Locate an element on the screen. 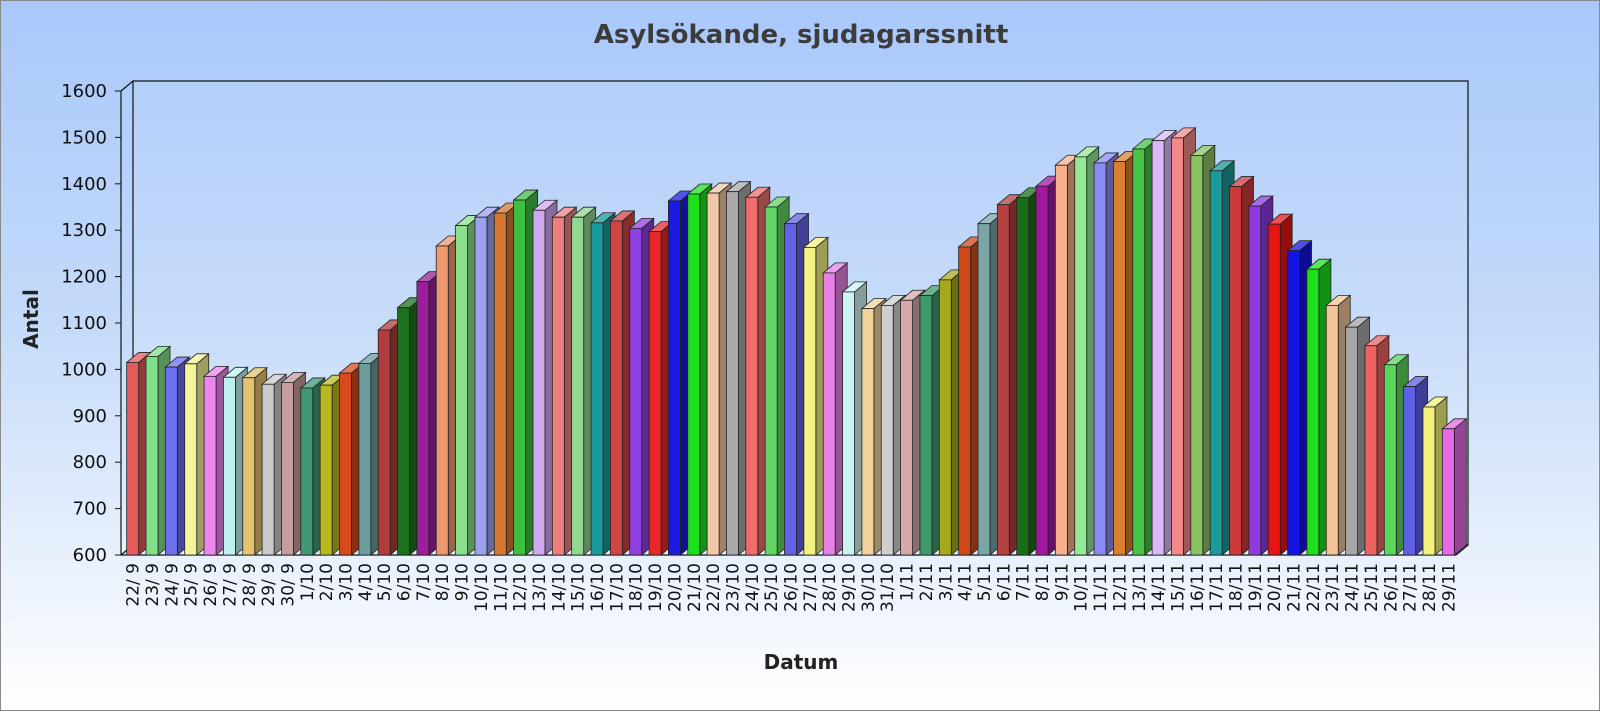 This screenshot has height=712, width=1600. x-tick-label: 10/10 is located at coordinates (482, 587).